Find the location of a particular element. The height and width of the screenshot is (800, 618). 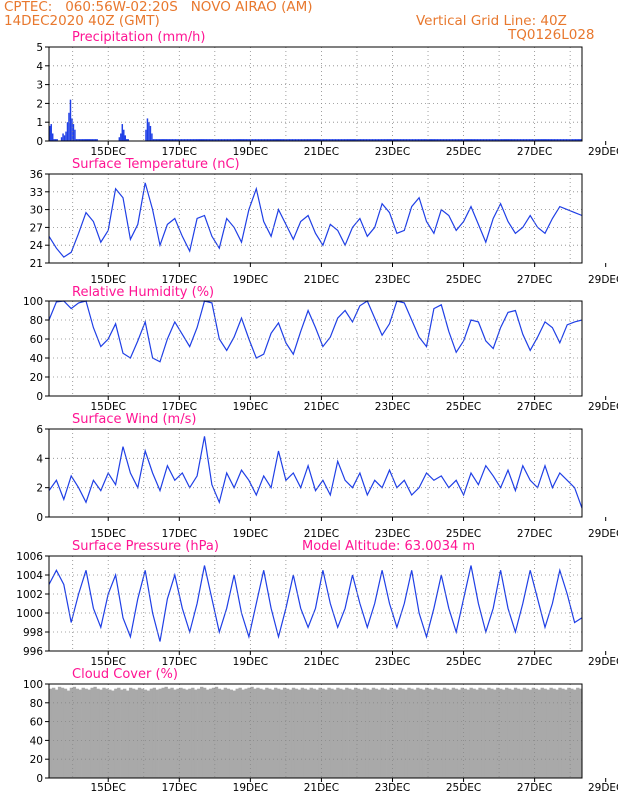

precipitation-frame is located at coordinates (315, 94).